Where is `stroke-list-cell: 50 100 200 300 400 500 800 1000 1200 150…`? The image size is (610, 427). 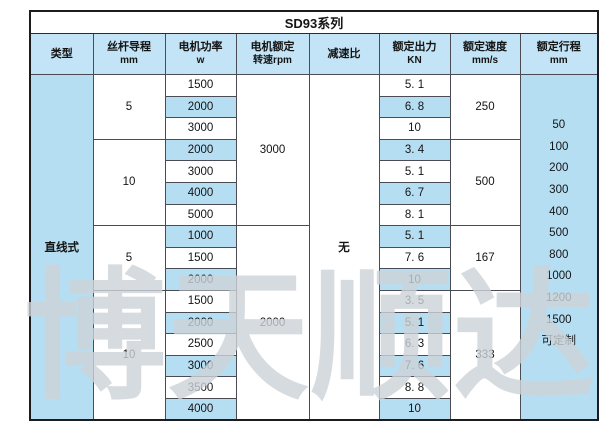 stroke-list-cell: 50 100 200 300 400 500 800 1000 1200 150… is located at coordinates (559, 247).